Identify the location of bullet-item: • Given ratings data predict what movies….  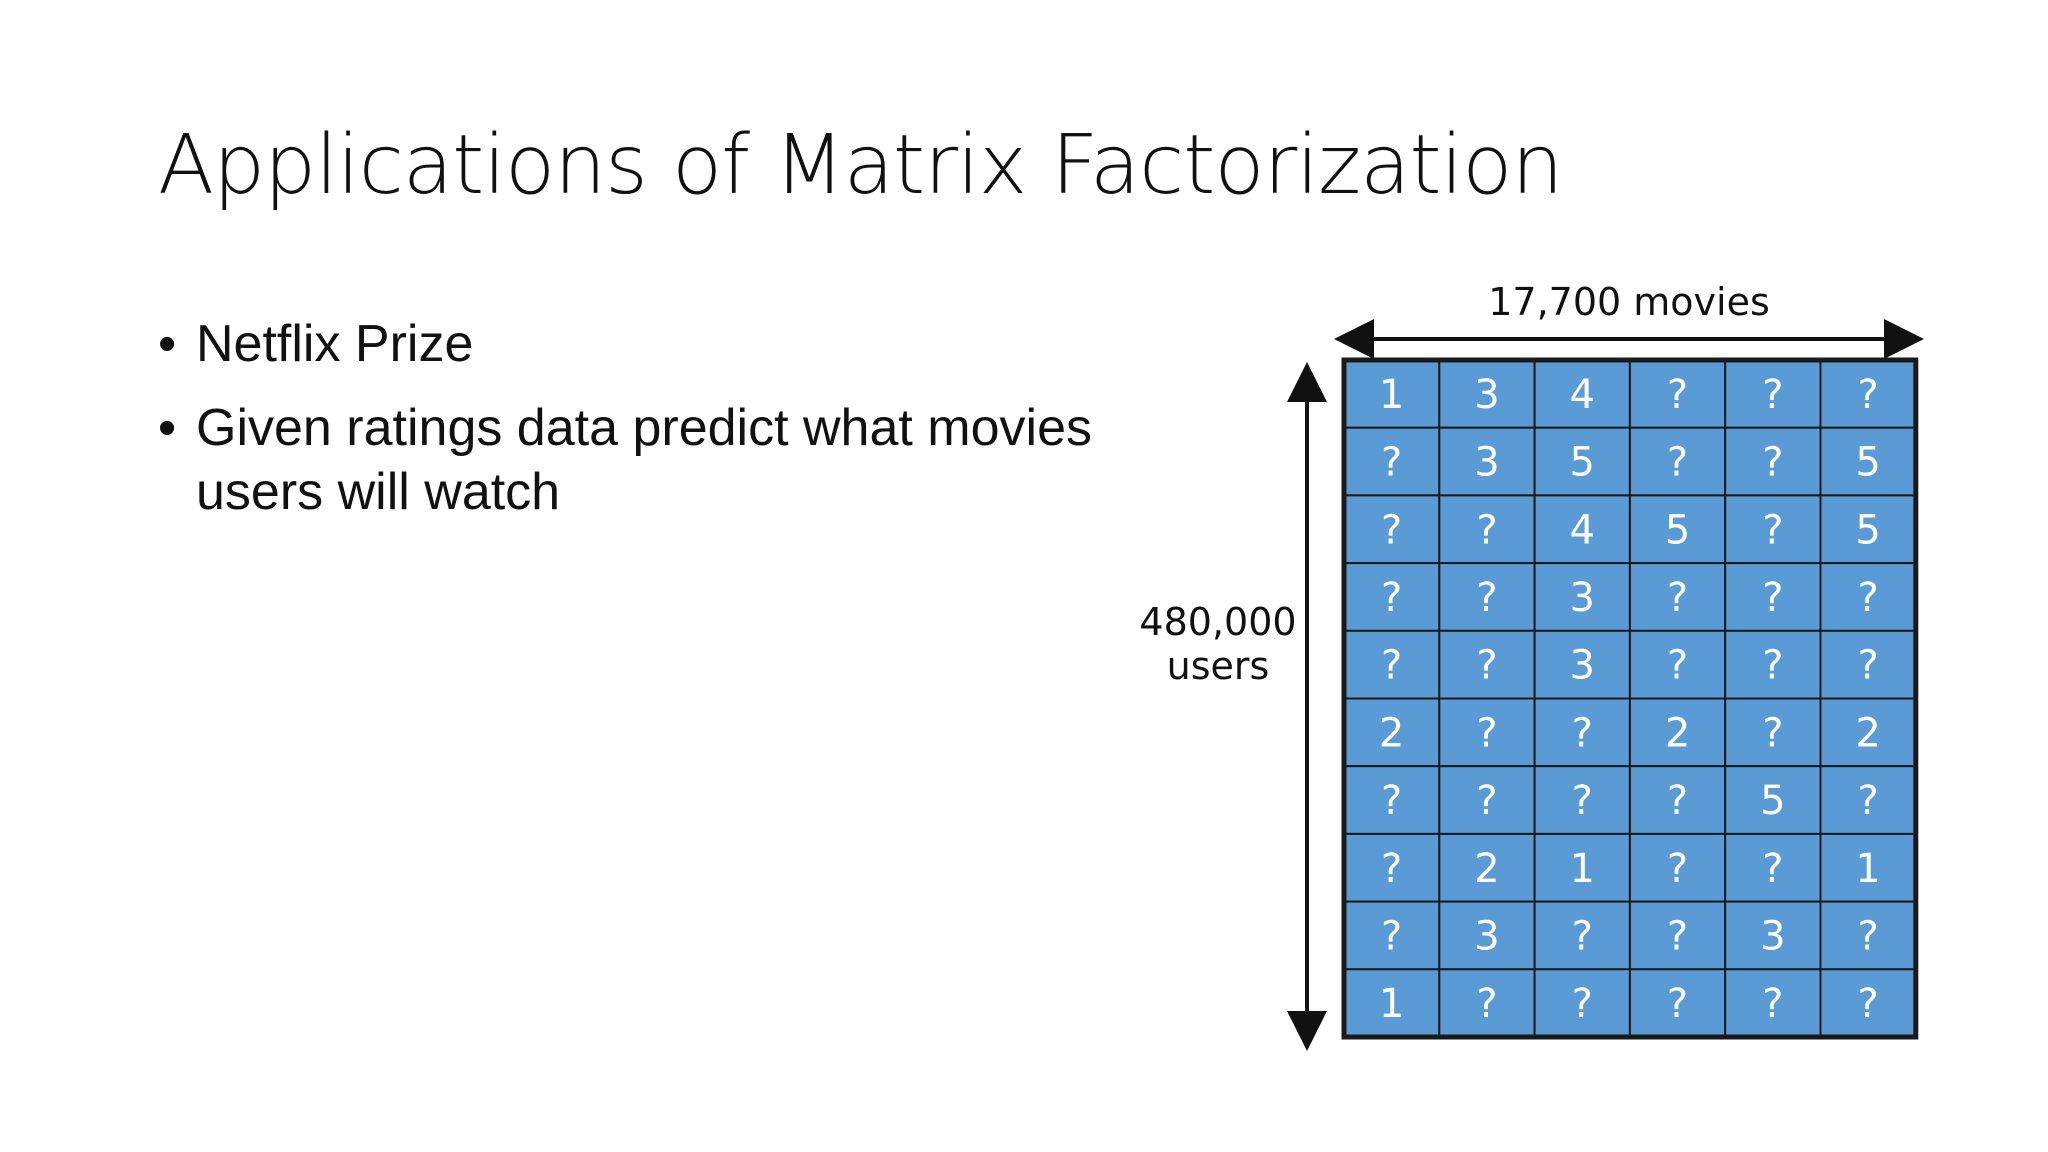
(678, 460).